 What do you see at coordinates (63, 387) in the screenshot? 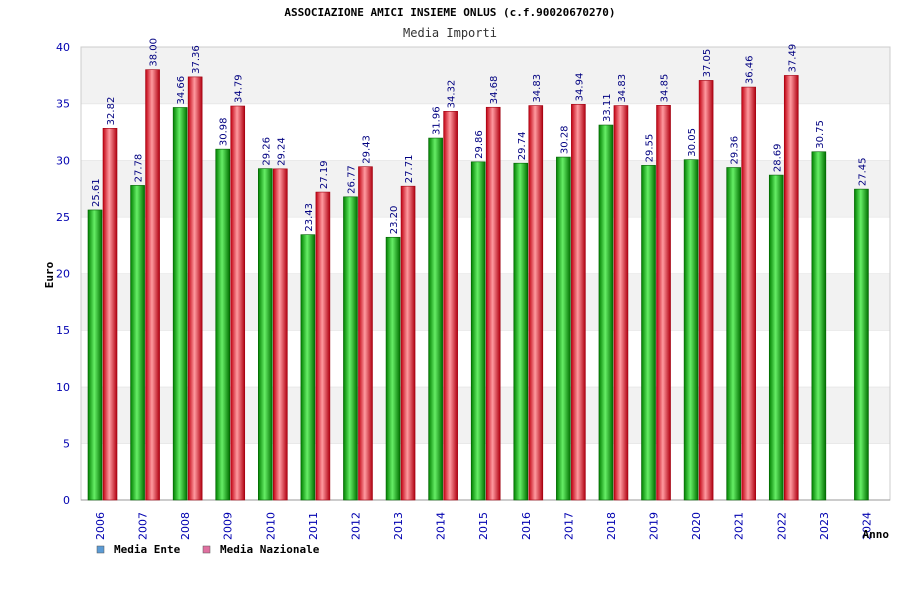
I see `y-tick-label: 10` at bounding box center [63, 387].